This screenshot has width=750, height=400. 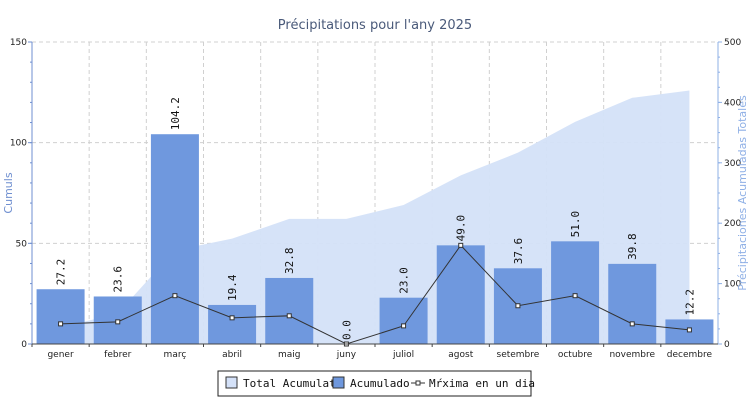 What do you see at coordinates (60, 355) in the screenshot?
I see `x-tick-label: gener` at bounding box center [60, 355].